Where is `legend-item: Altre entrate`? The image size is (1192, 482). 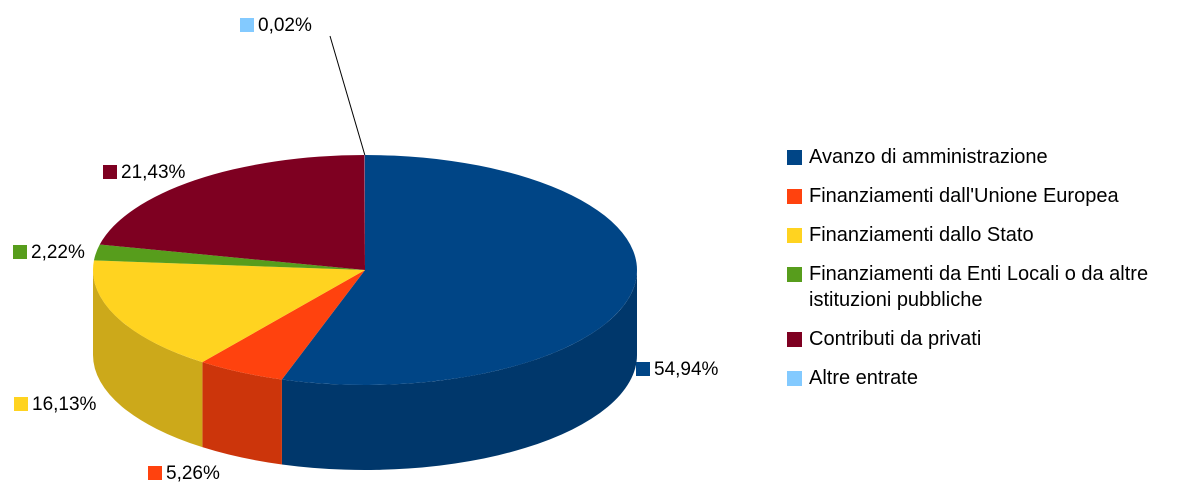 legend-item: Altre entrate is located at coordinates (977, 378).